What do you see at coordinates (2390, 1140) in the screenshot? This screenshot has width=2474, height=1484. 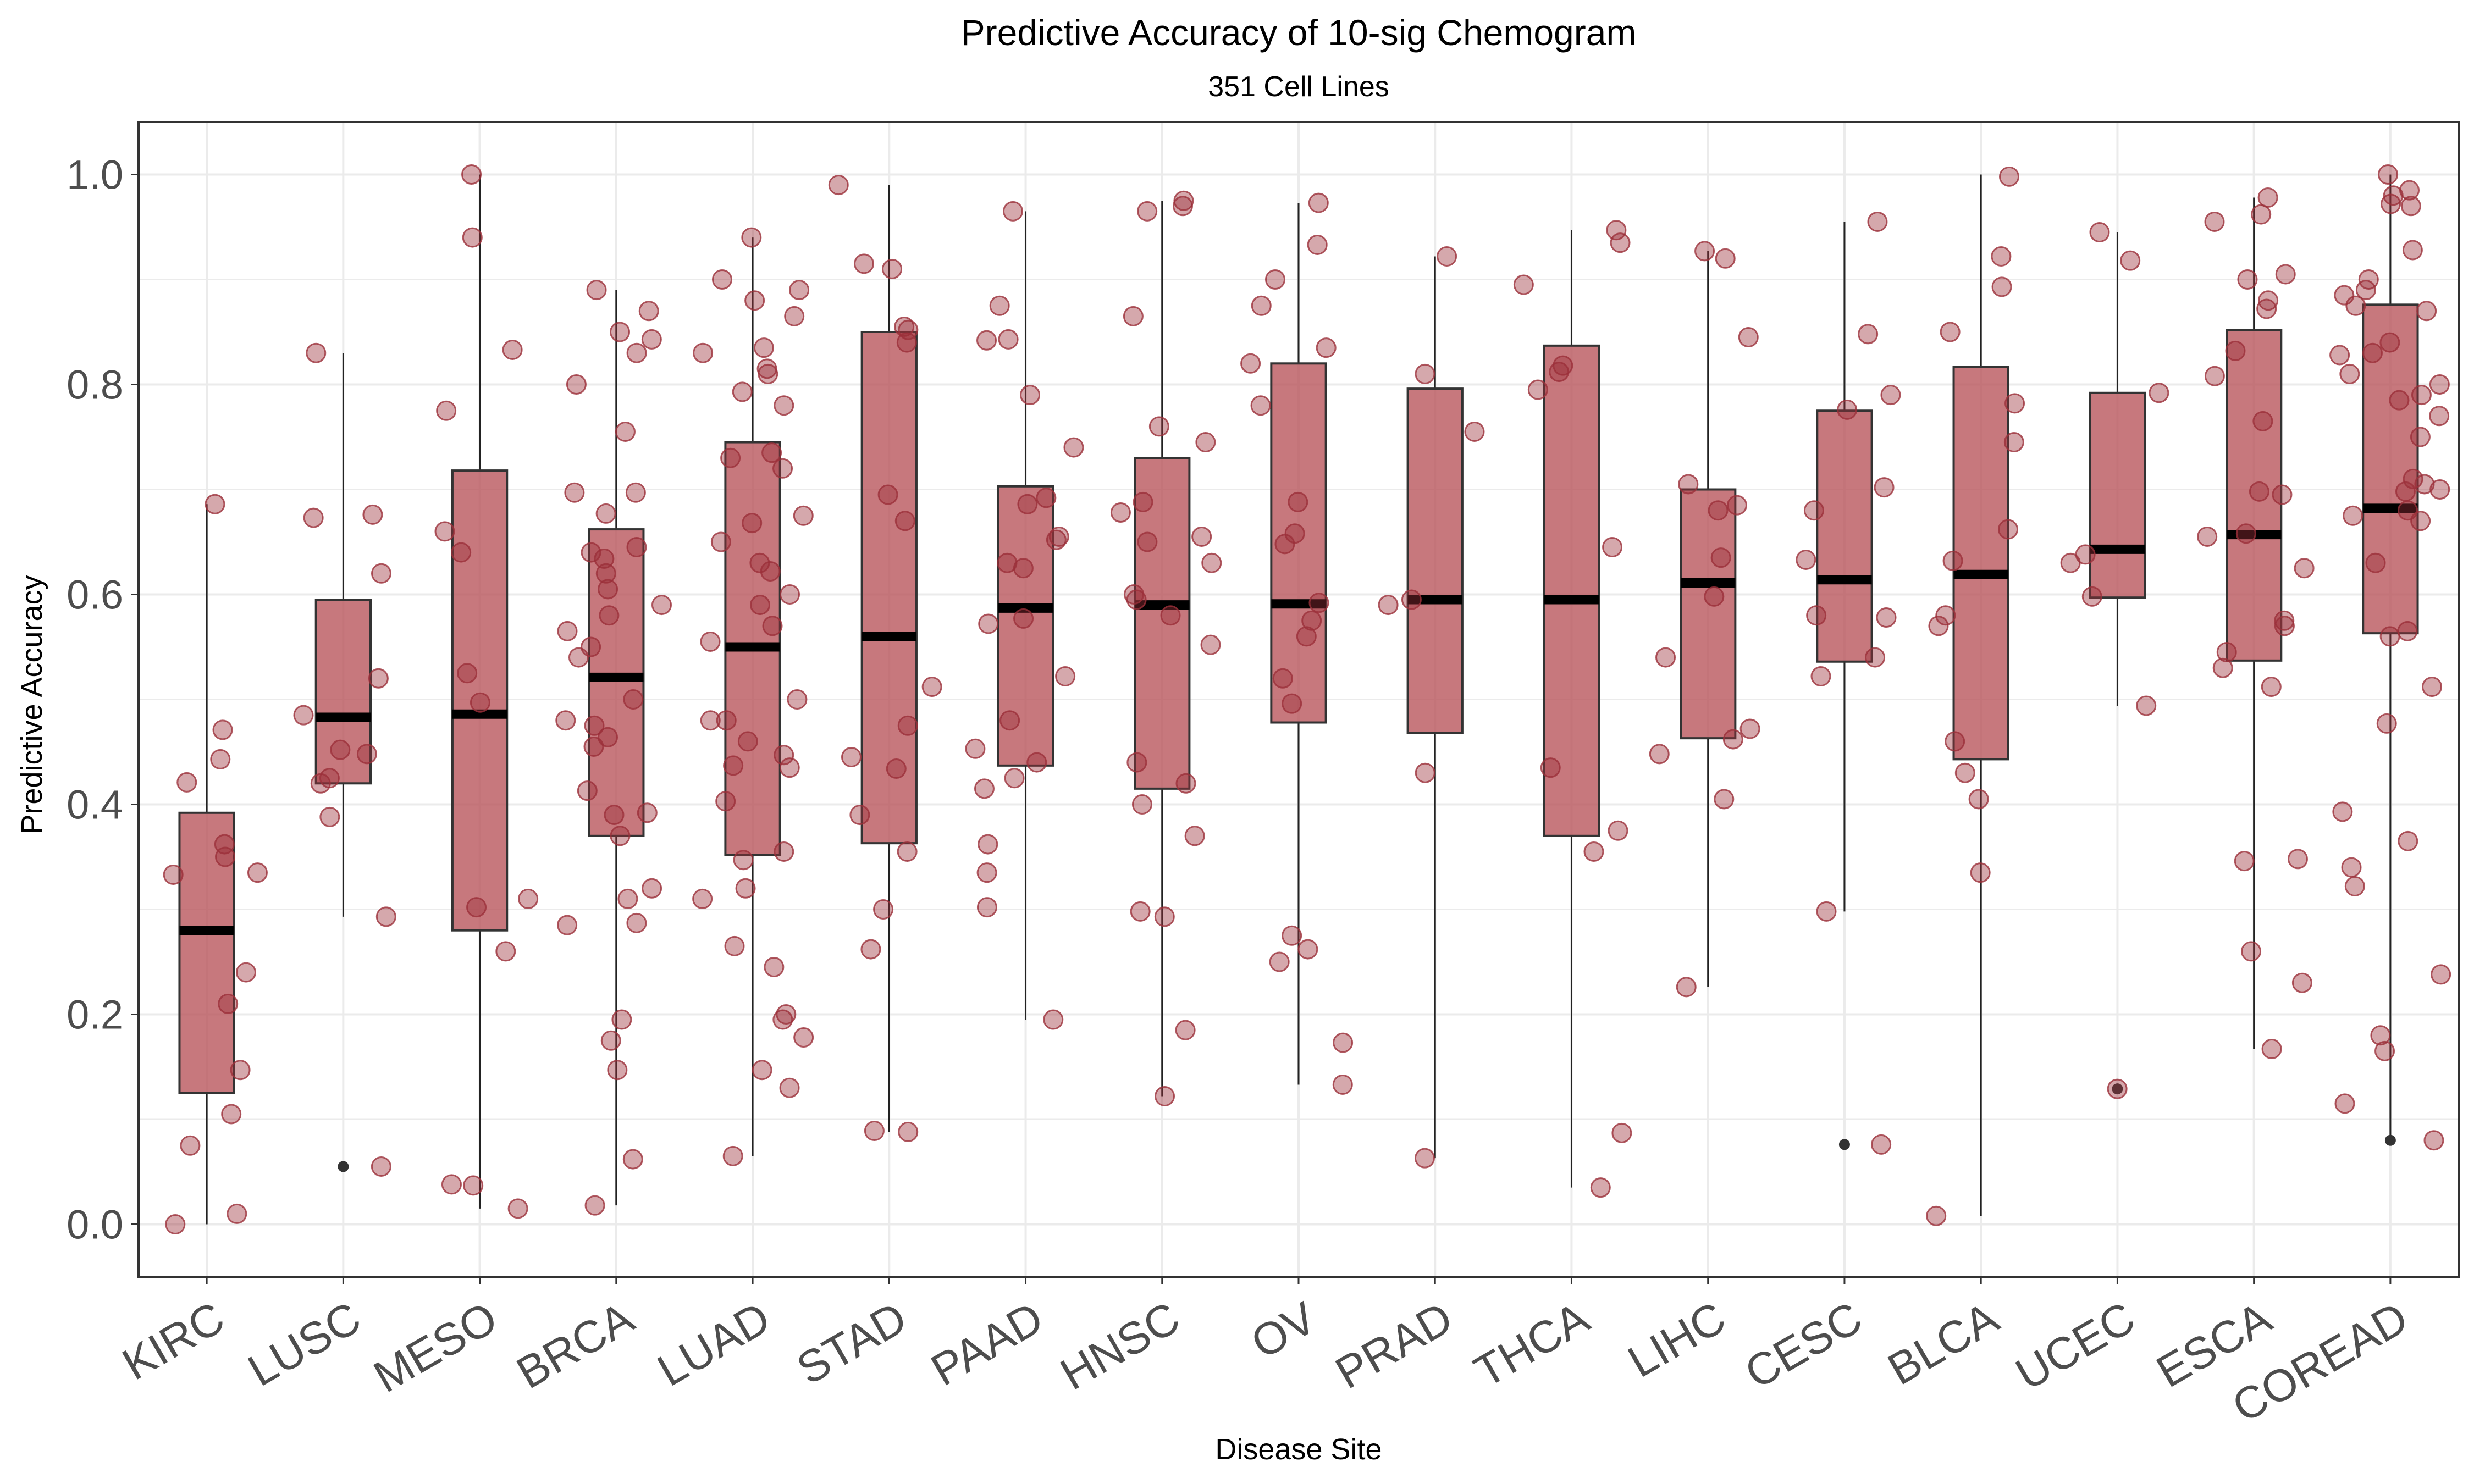 I see `outlier-point` at bounding box center [2390, 1140].